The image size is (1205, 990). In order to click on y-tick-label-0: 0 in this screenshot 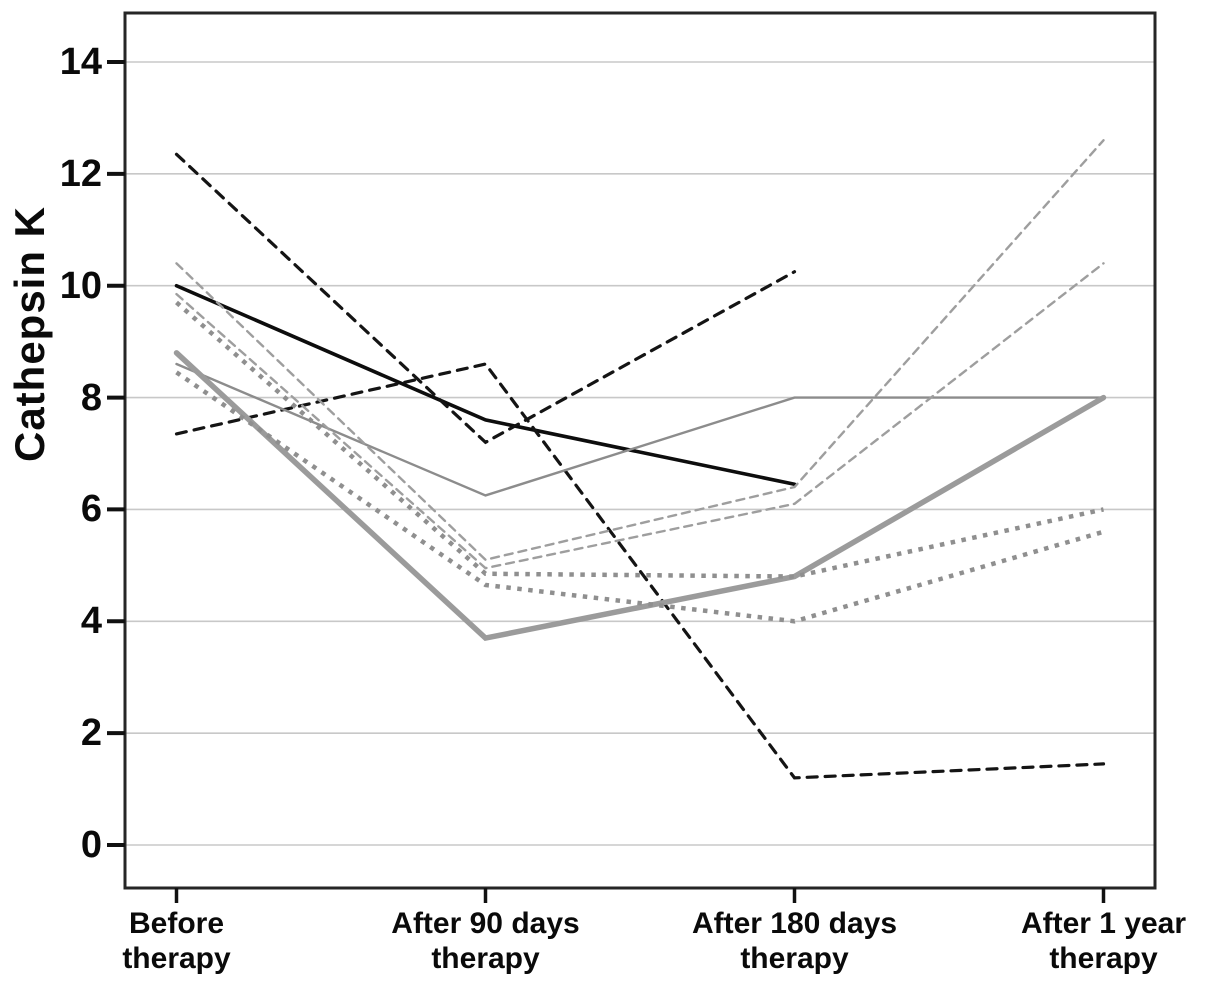, I will do `click(91, 845)`.